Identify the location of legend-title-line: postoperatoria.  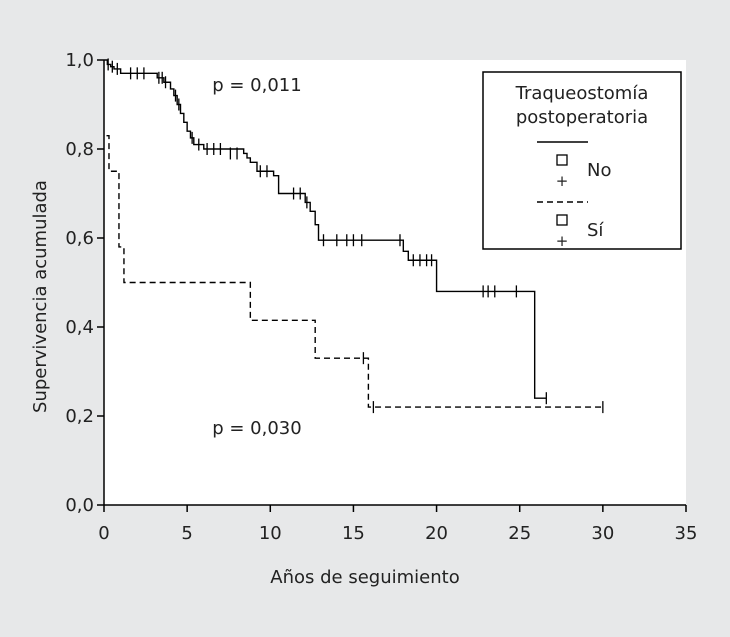
(582, 117).